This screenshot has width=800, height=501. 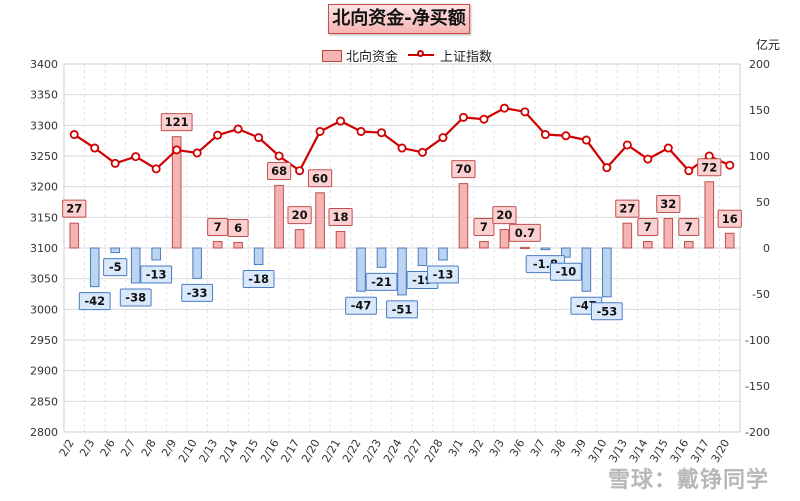 What do you see at coordinates (639, 451) in the screenshot?
I see `x-tick-label: 3/14` at bounding box center [639, 451].